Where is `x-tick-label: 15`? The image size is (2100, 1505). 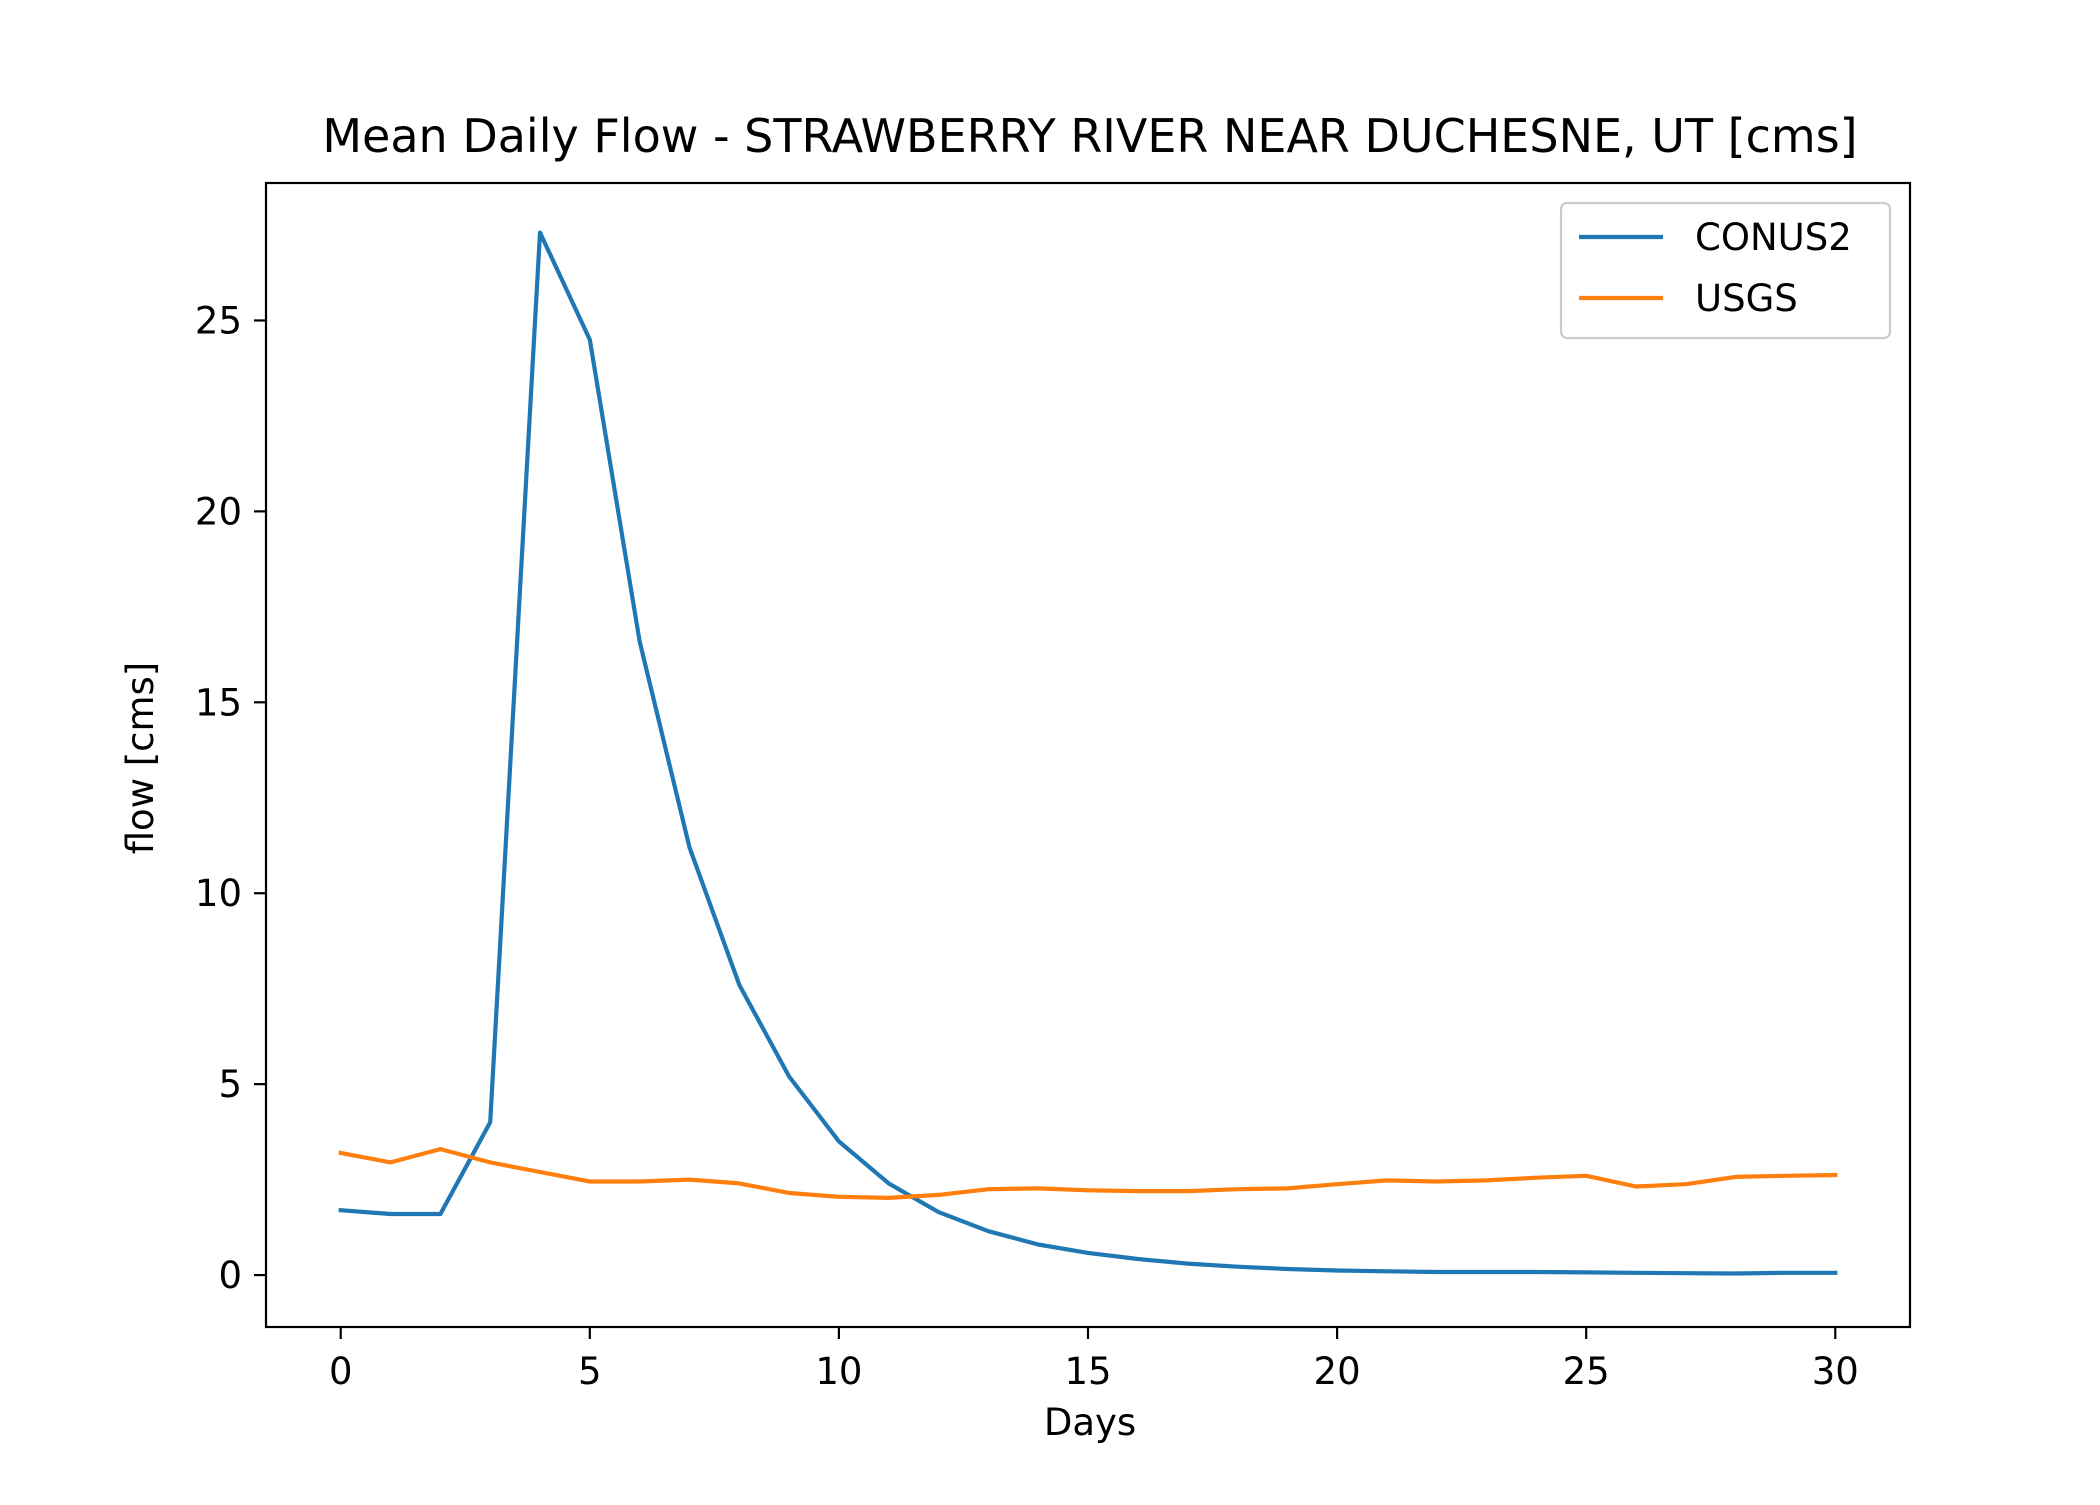
x-tick-label: 15 is located at coordinates (1087, 1371).